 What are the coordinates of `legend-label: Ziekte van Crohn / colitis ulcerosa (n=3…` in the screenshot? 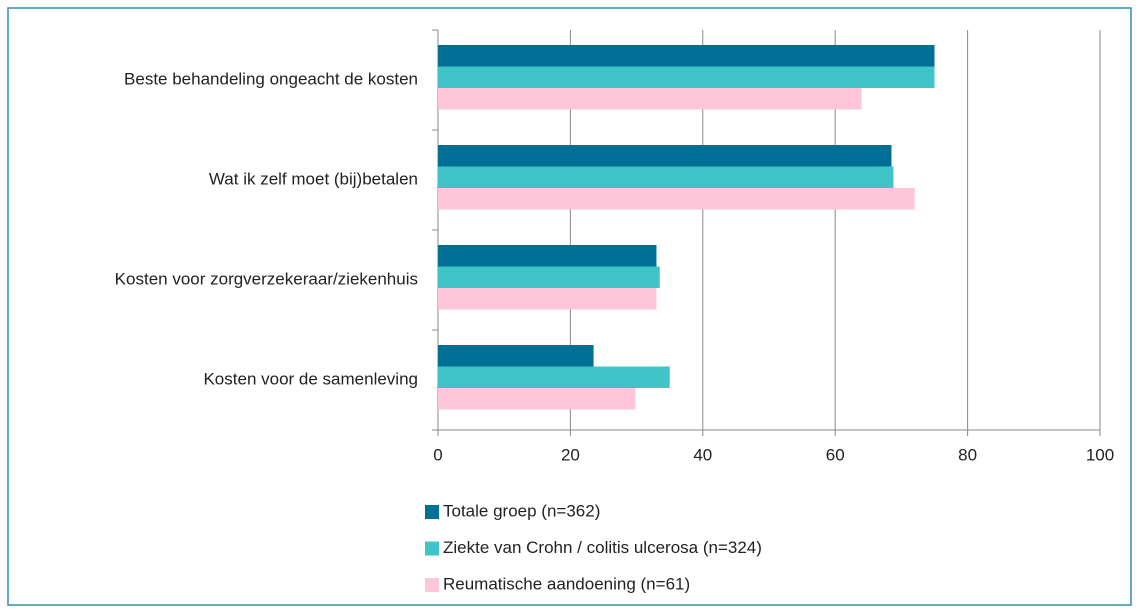 It's located at (602, 547).